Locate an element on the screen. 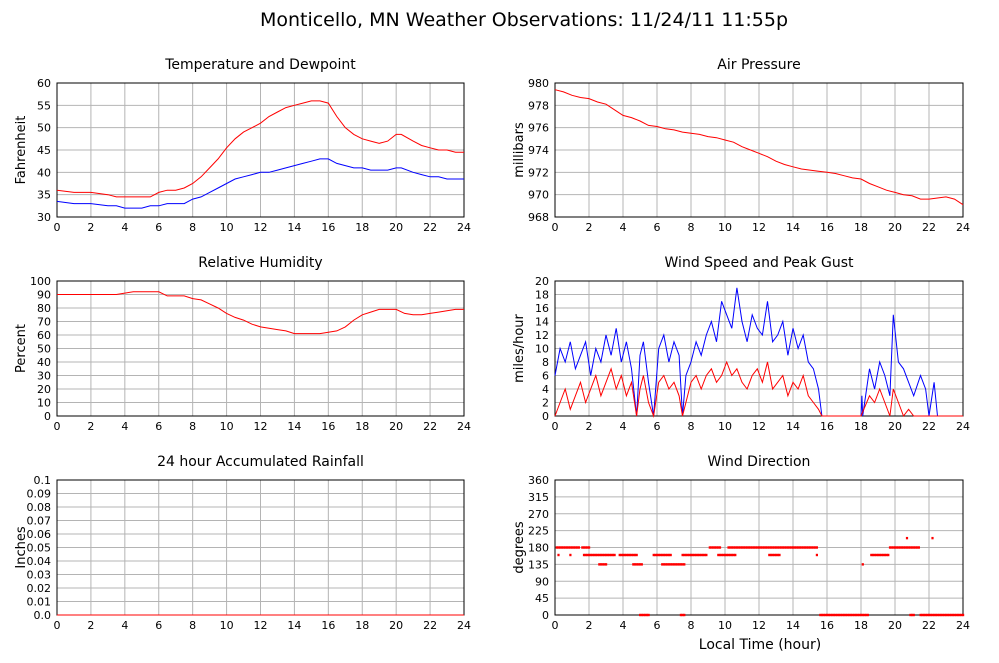  chart-title: Wind Direction is located at coordinates (759, 462).